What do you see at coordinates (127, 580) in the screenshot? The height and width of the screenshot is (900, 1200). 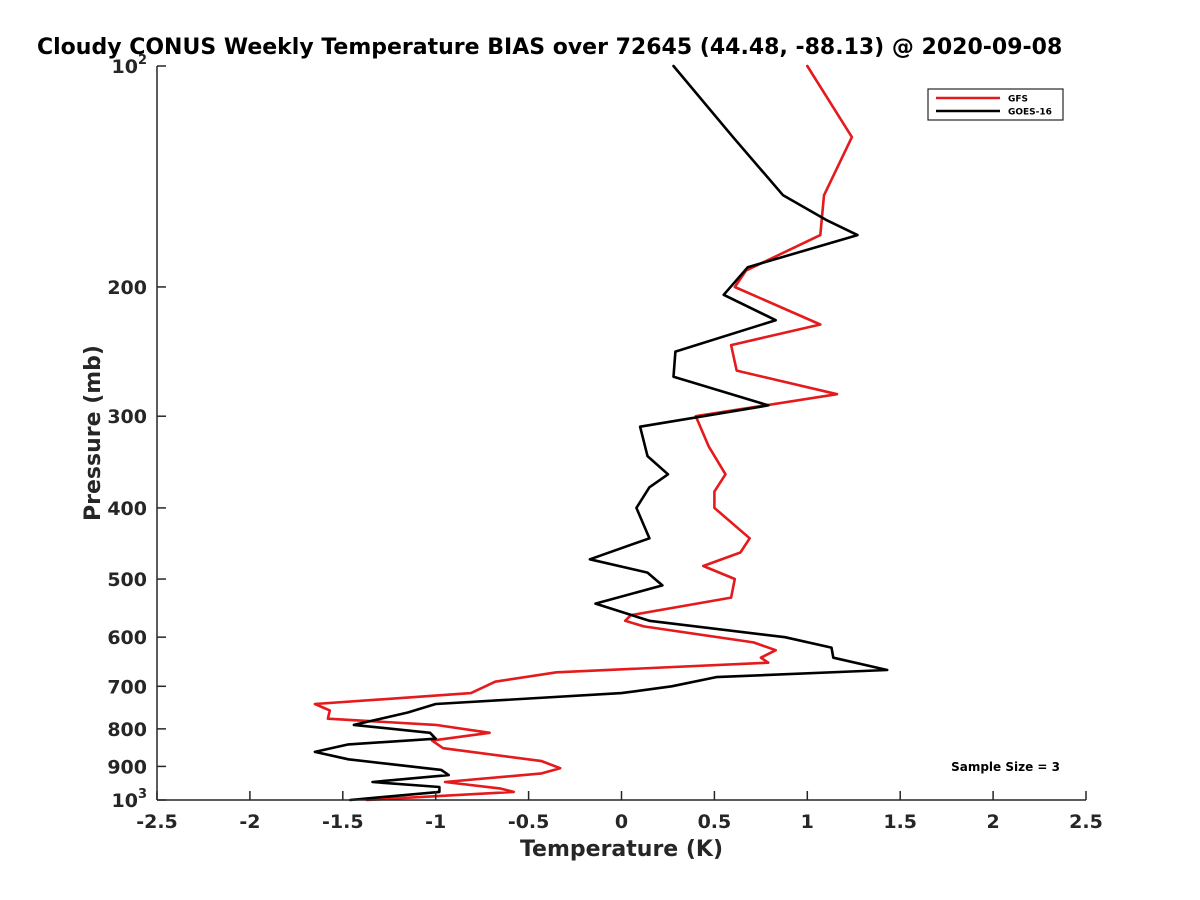 I see `y-tick-label: 500` at bounding box center [127, 580].